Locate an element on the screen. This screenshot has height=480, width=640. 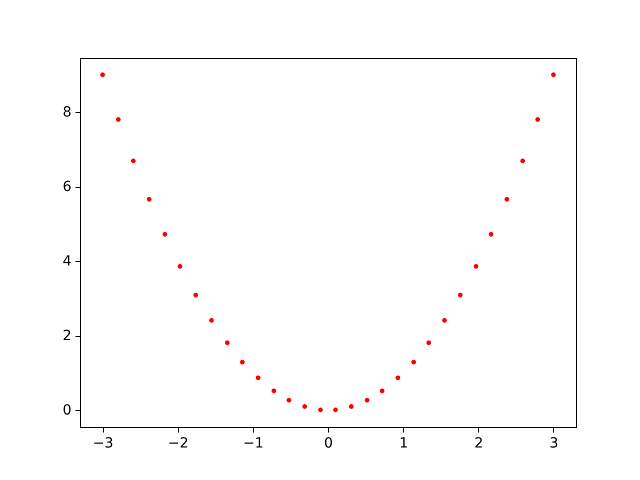
x-tick-label: −2 is located at coordinates (178, 444).